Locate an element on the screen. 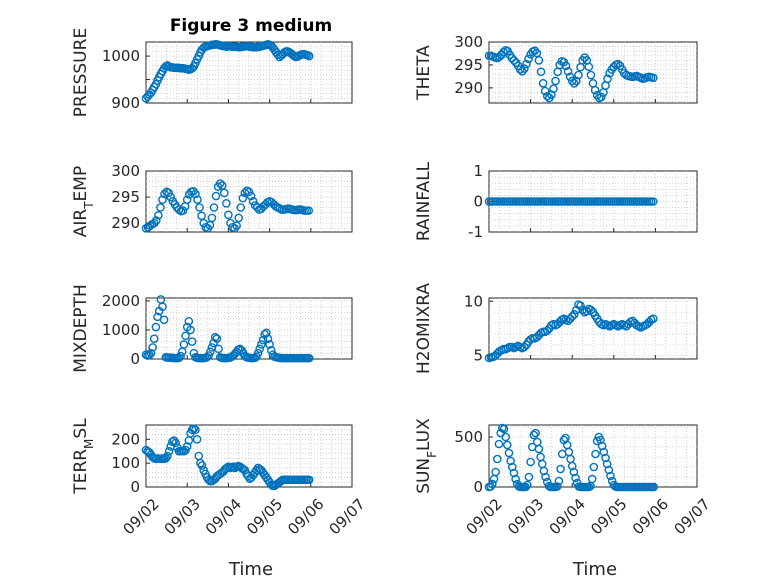  y-axis-label-tail: EMP is located at coordinates (81, 184).